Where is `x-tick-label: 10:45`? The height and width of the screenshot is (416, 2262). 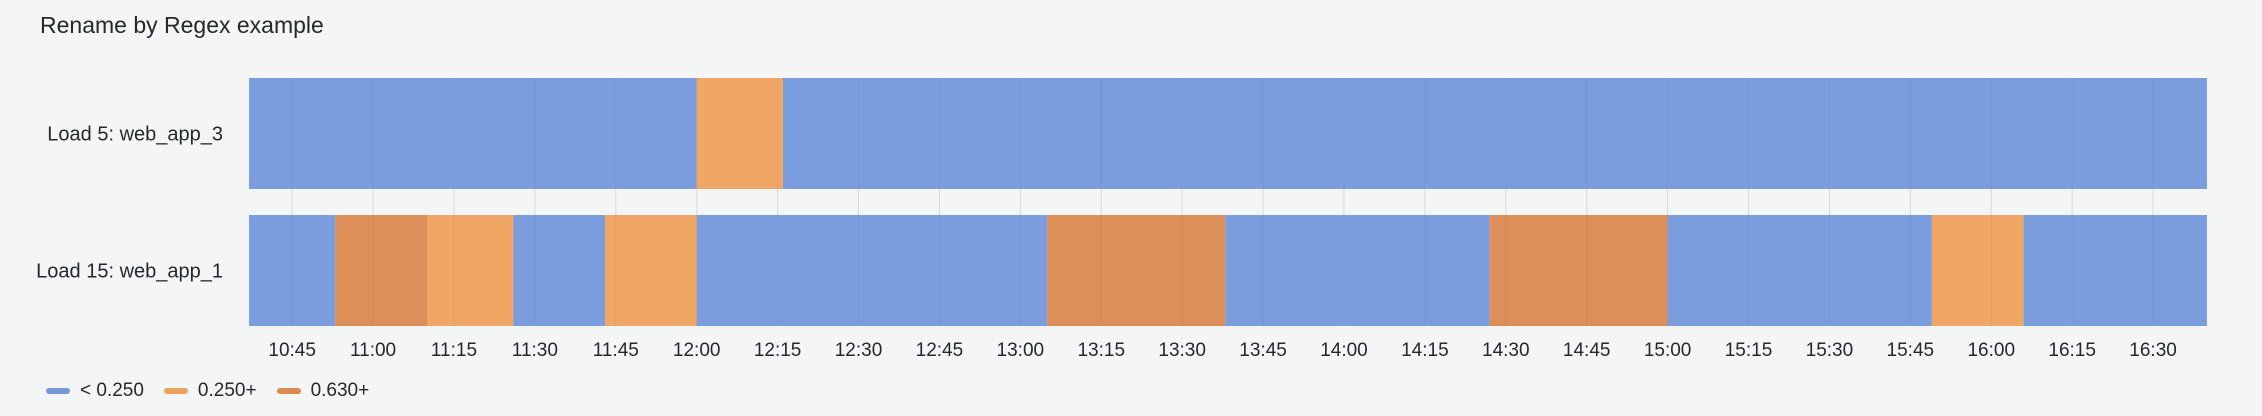 x-tick-label: 10:45 is located at coordinates (292, 350).